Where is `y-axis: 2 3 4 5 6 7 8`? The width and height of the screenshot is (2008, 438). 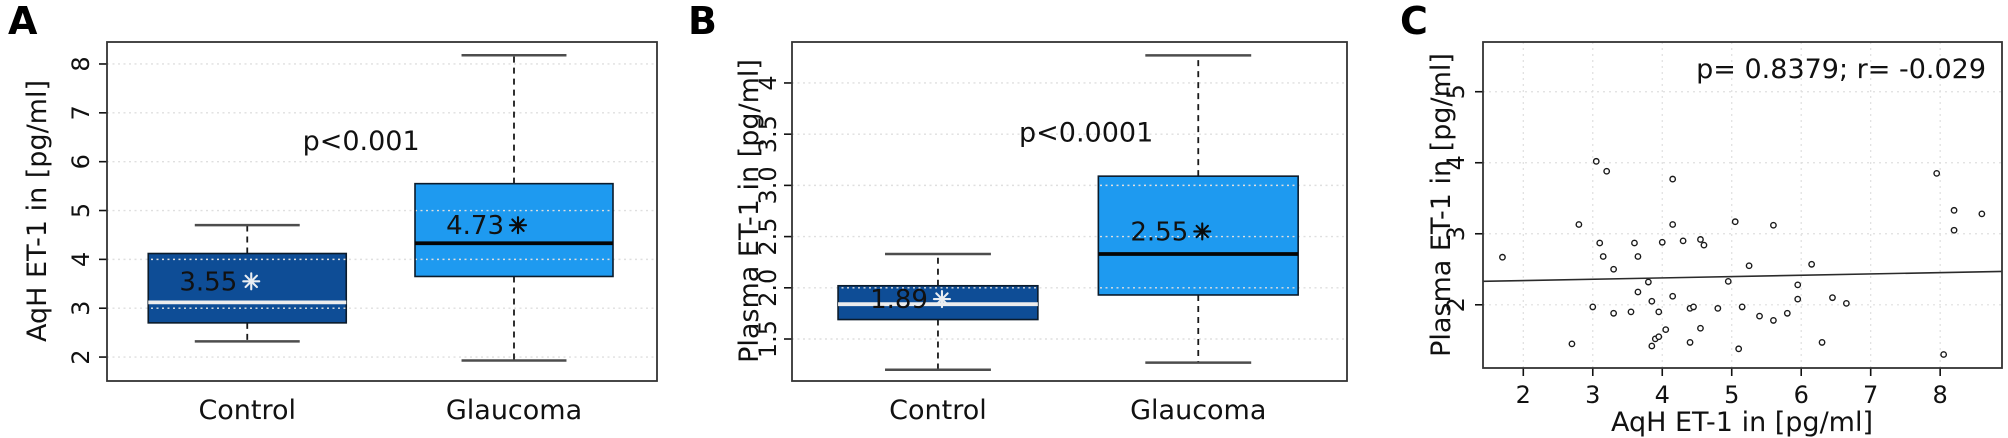 y-axis: 2 3 4 5 6 7 8 is located at coordinates (87, 210).